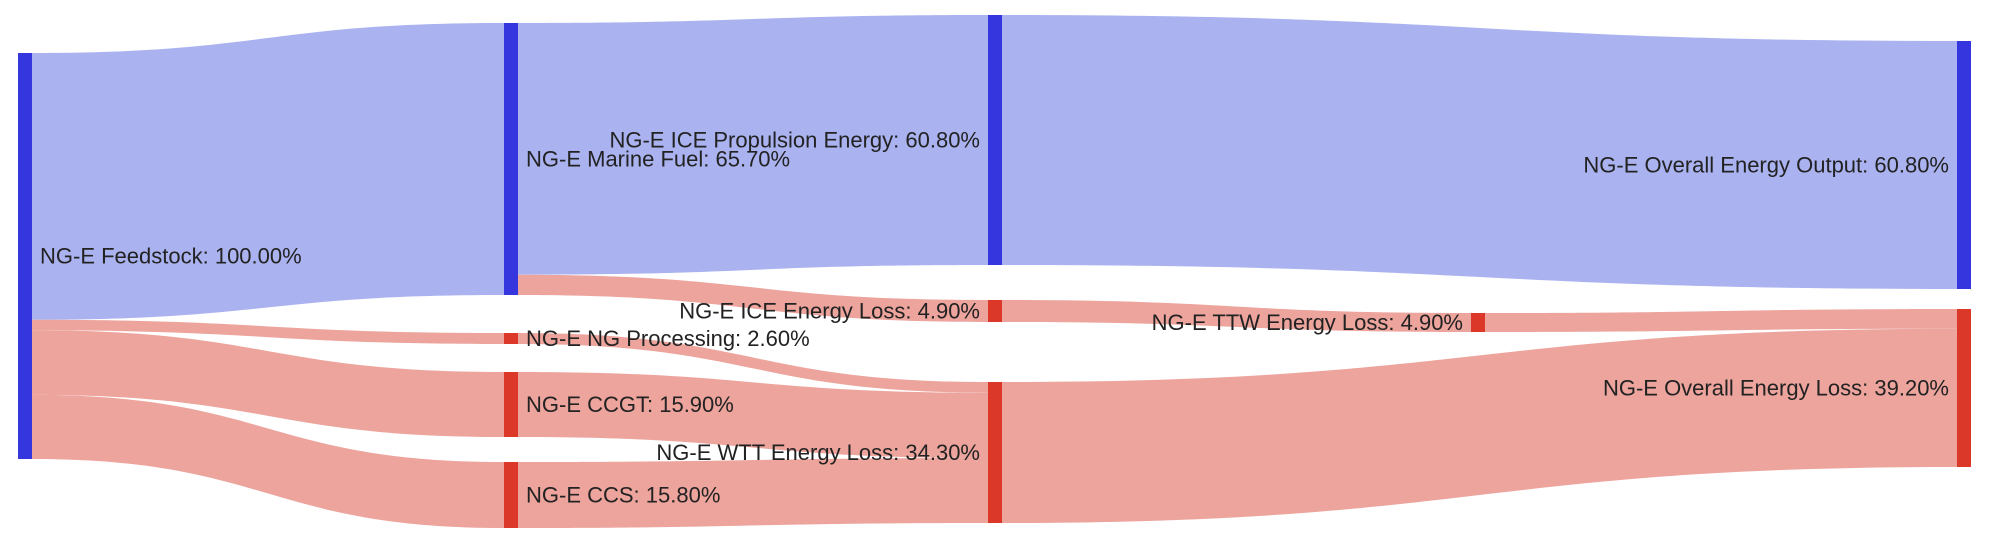 Image resolution: width=1990 pixels, height=544 pixels. What do you see at coordinates (1964, 388) in the screenshot?
I see `sankey-node-overall_loss` at bounding box center [1964, 388].